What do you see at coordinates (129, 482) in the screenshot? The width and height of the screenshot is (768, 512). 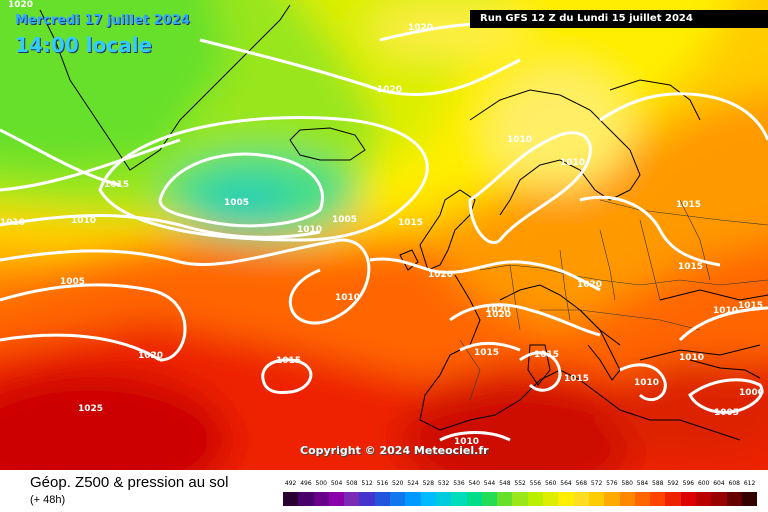 I see `legend-title: Géop. Z500 & pression au sol` at bounding box center [129, 482].